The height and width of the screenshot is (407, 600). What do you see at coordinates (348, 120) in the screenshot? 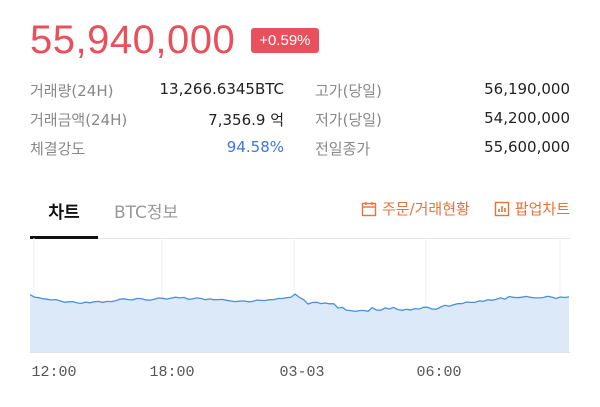
I see `low-label: 저가(당일)` at bounding box center [348, 120].